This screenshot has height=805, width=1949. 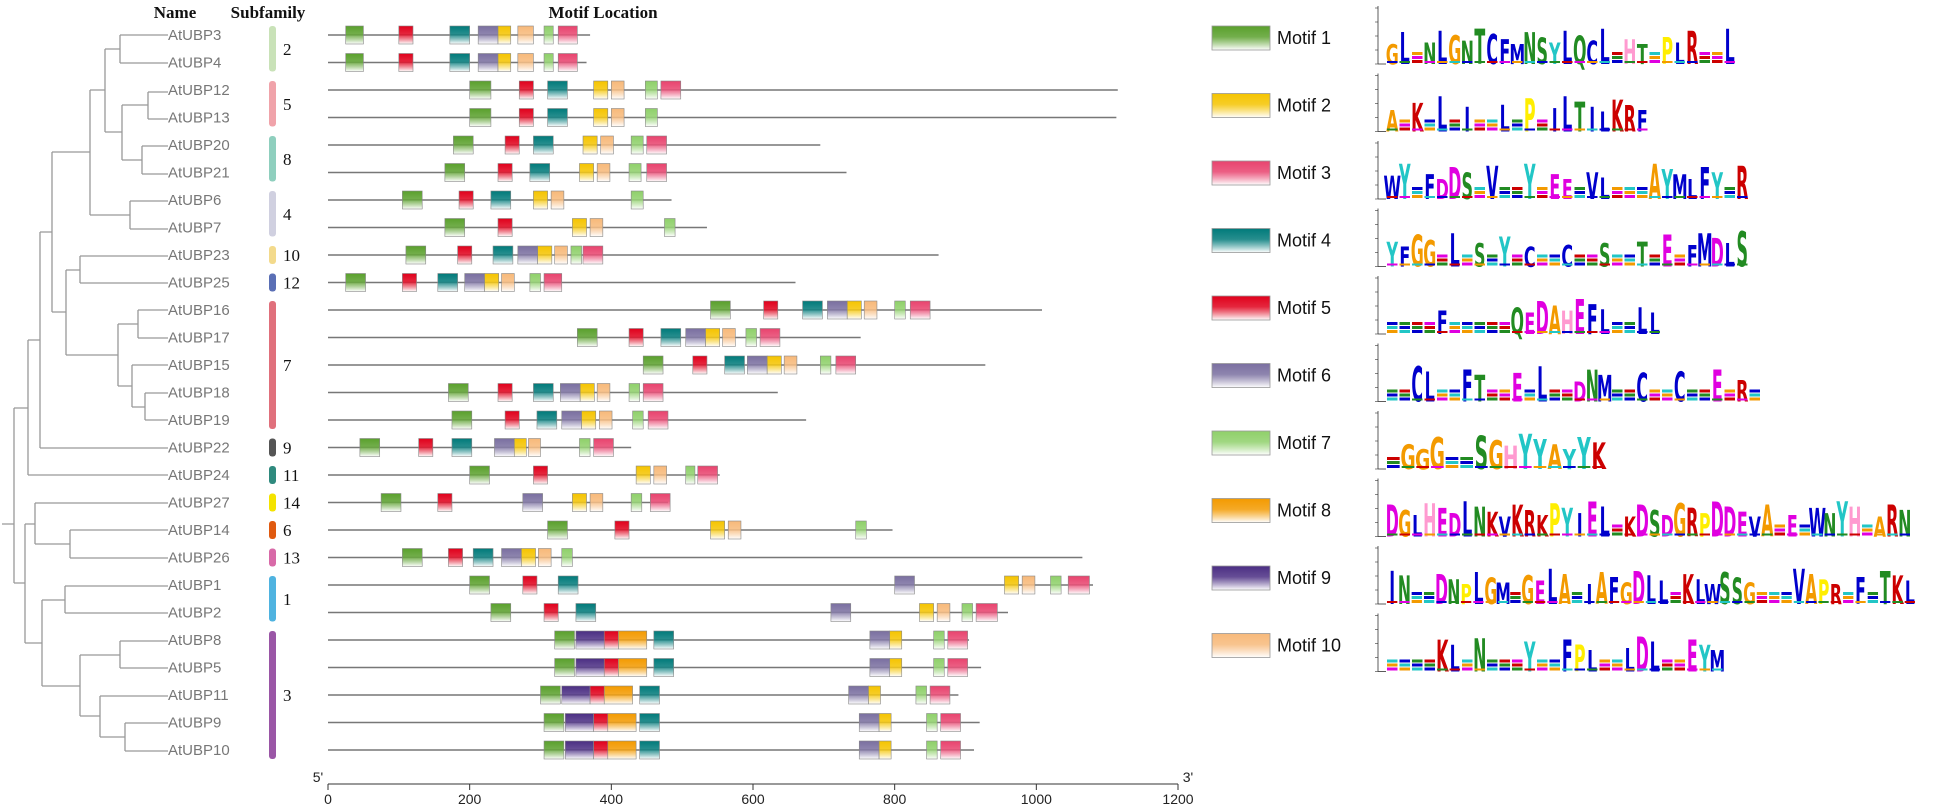 I want to click on legend-item-motif-3: Motif 3, so click(x=1271, y=173).